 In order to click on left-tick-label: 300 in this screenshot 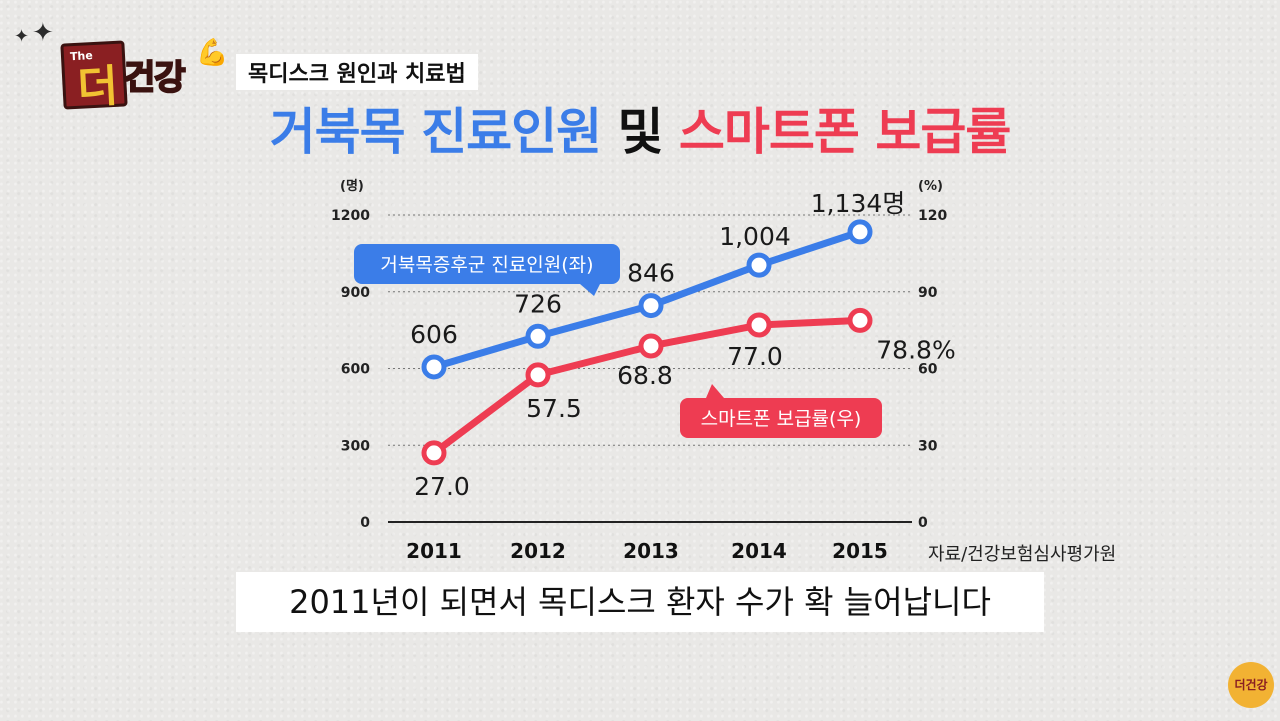, I will do `click(355, 446)`.